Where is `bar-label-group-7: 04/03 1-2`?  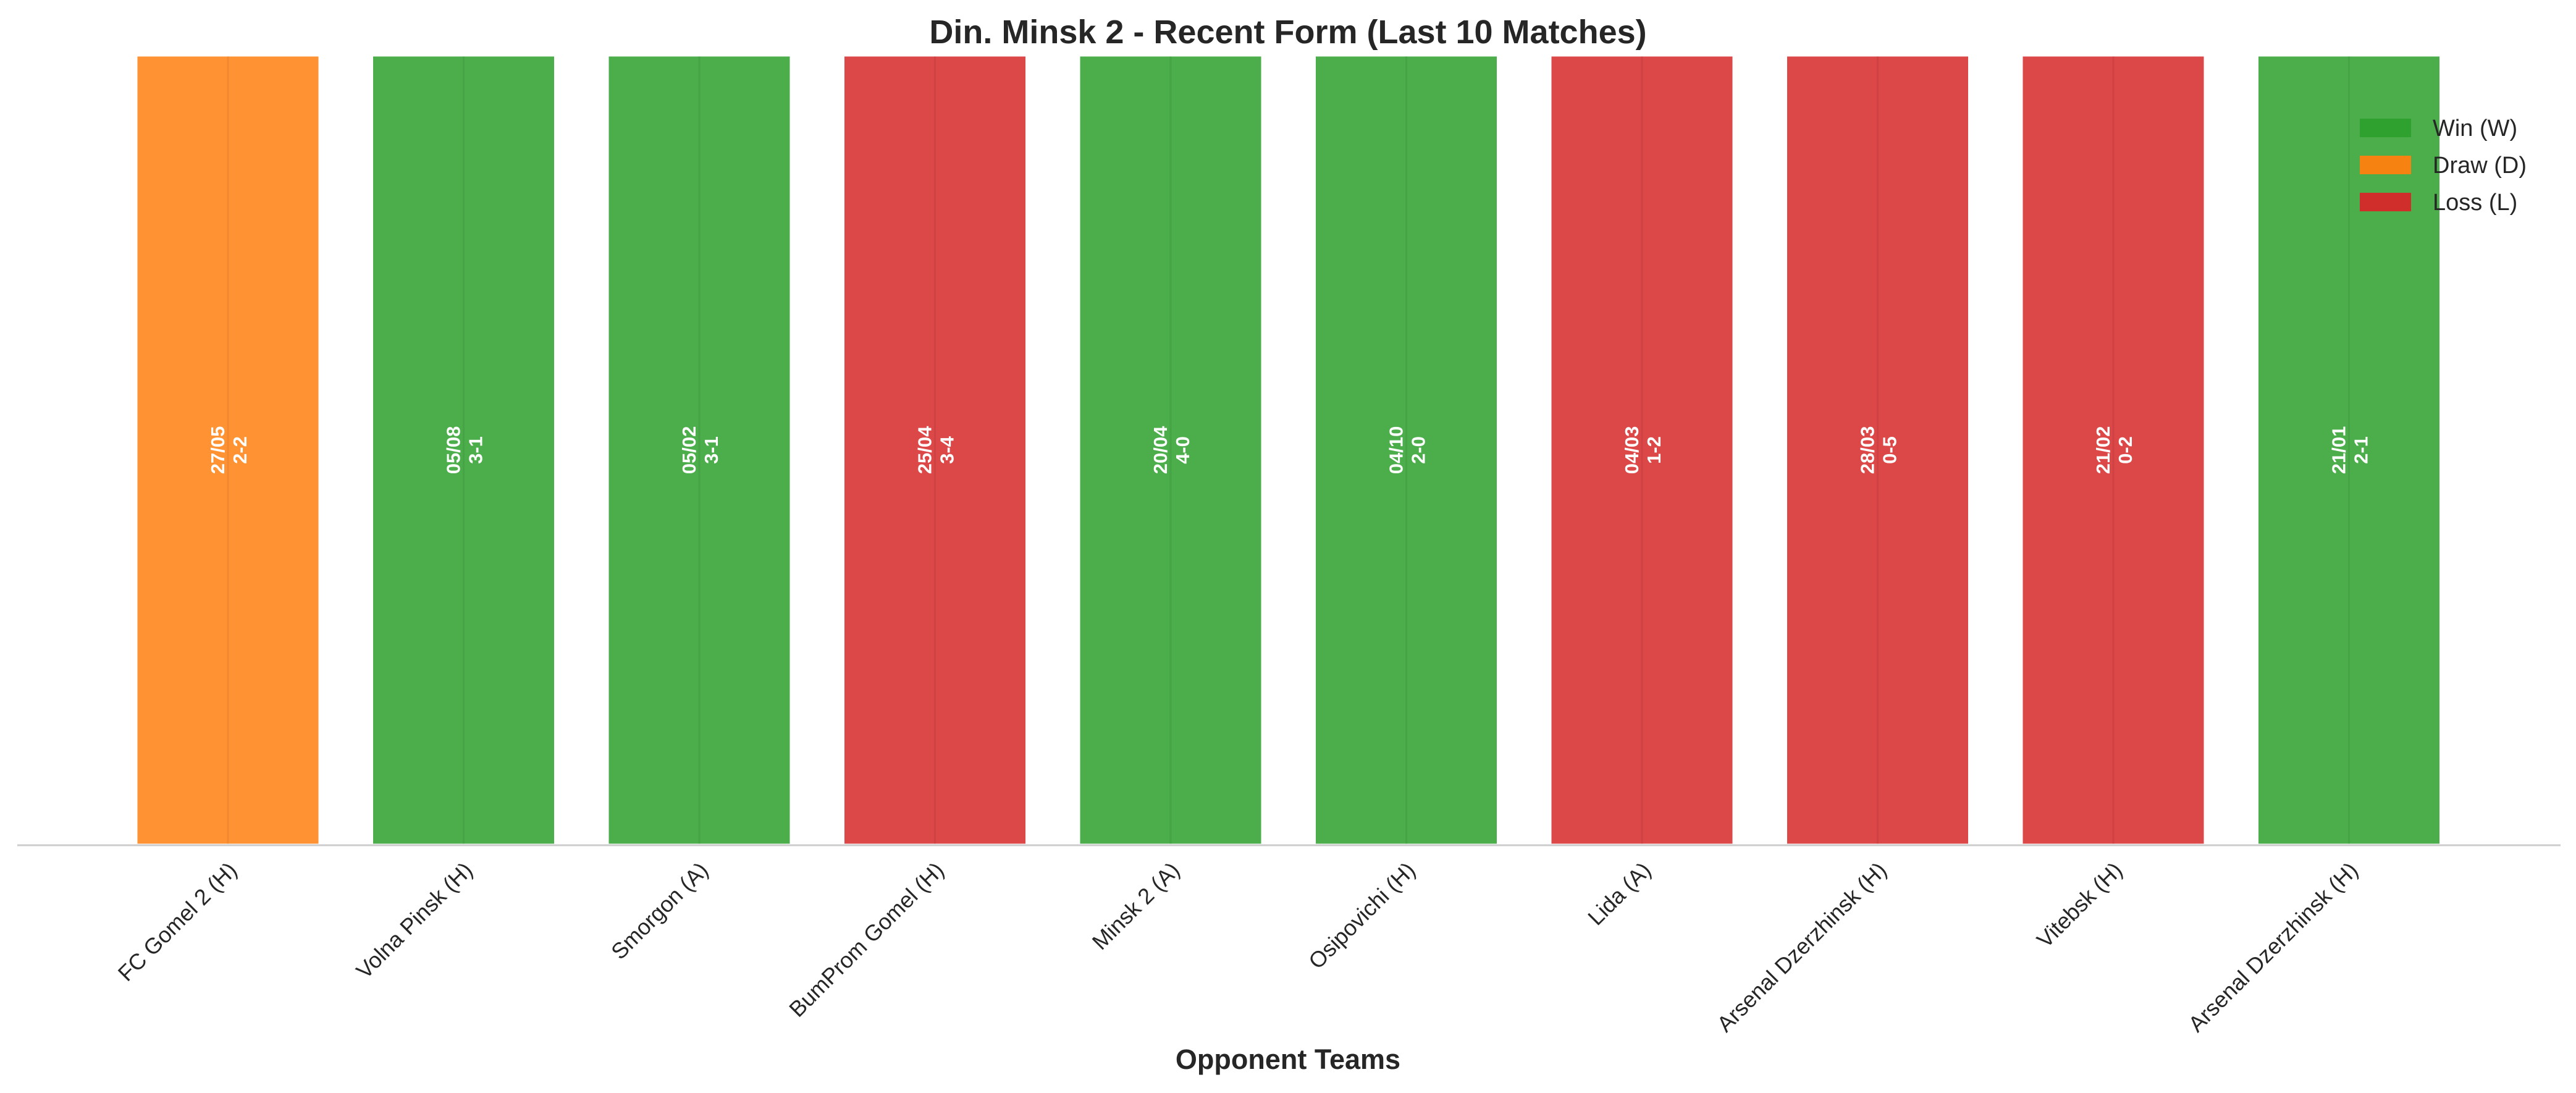
bar-label-group-7: 04/03 1-2 is located at coordinates (1643, 450).